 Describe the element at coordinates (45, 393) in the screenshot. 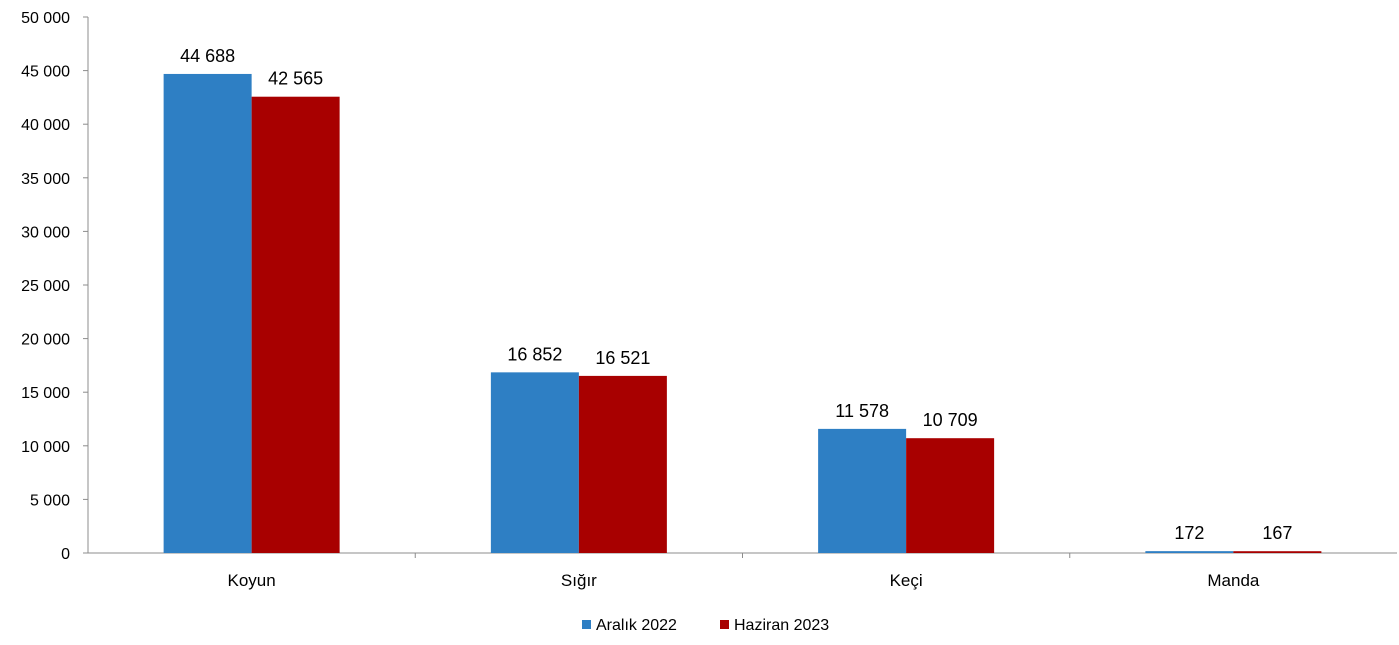

I see `y-tick-label: 15 000` at that location.